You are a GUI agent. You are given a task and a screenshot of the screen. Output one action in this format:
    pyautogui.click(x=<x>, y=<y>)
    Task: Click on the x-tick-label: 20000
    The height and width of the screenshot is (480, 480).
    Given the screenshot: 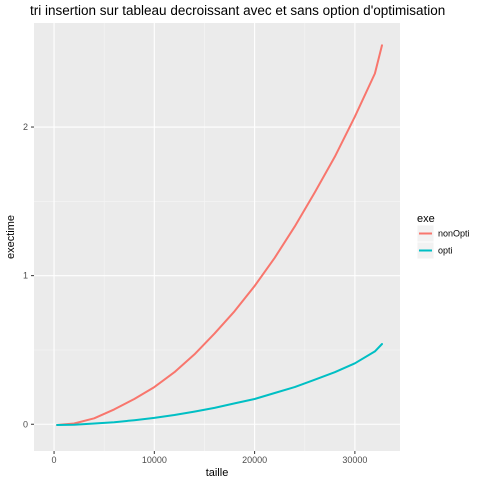 What is the action you would take?
    pyautogui.click(x=254, y=460)
    